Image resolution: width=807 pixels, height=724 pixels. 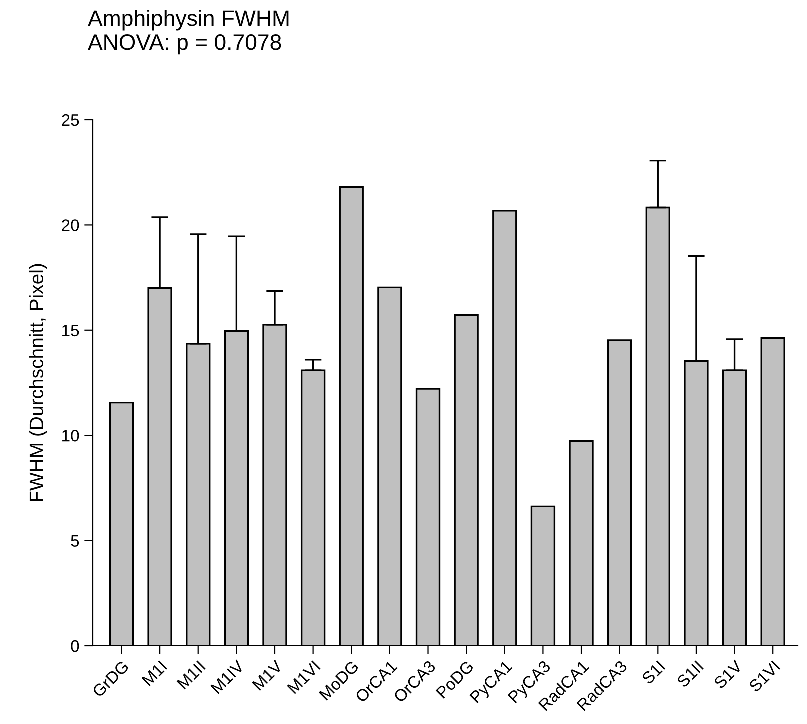 What do you see at coordinates (75, 541) in the screenshot?
I see `y-tick-label: 5` at bounding box center [75, 541].